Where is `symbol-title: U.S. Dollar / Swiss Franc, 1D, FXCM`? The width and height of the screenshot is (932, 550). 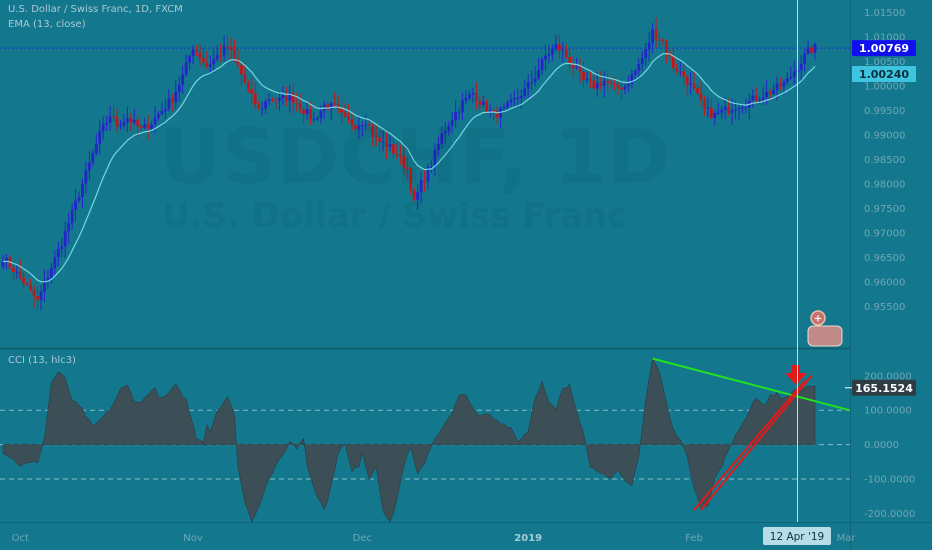 symbol-title: U.S. Dollar / Swiss Franc, 1D, FXCM is located at coordinates (95, 9).